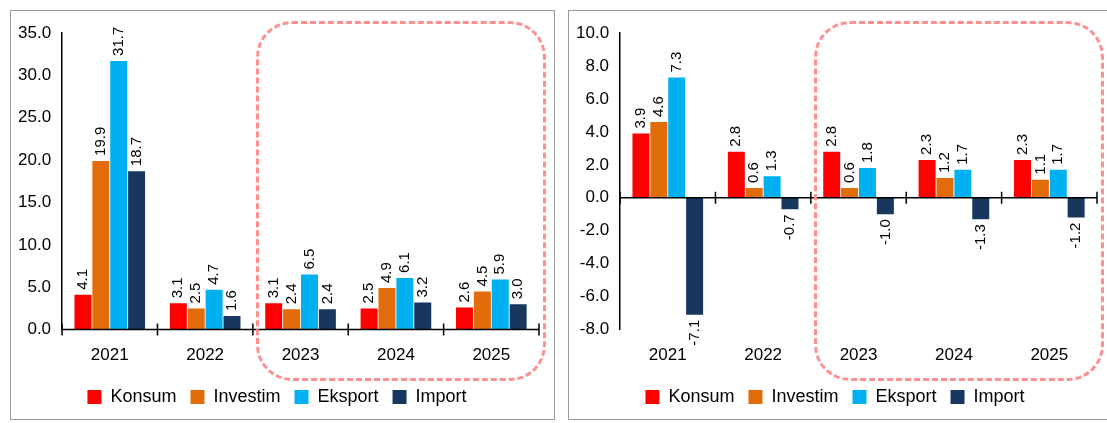 Image resolution: width=1107 pixels, height=423 pixels. I want to click on data-label: 3.2, so click(421, 287).